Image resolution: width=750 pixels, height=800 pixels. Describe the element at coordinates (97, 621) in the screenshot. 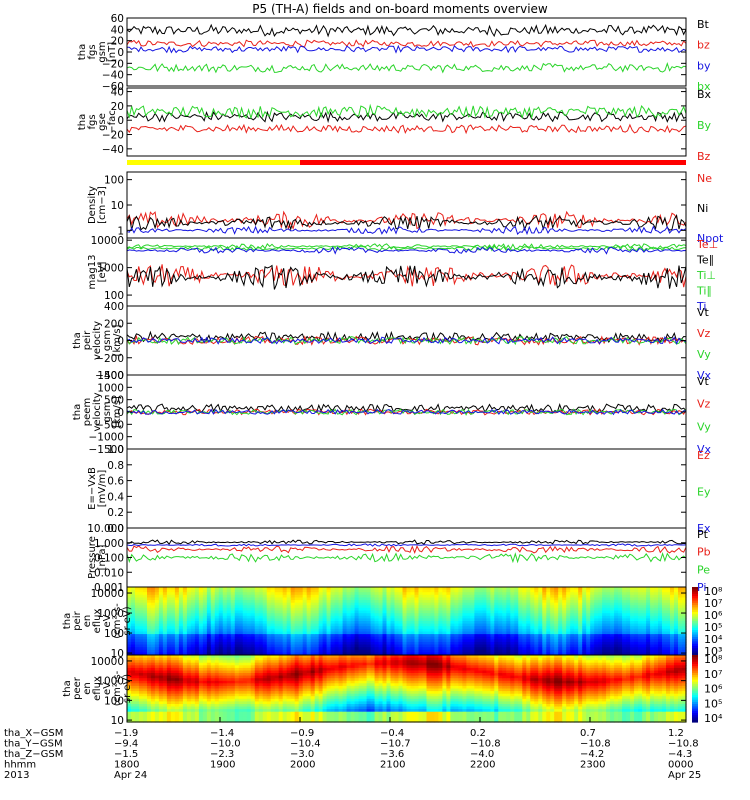

I see `ylabel-peir_spectrogram: eflux` at that location.